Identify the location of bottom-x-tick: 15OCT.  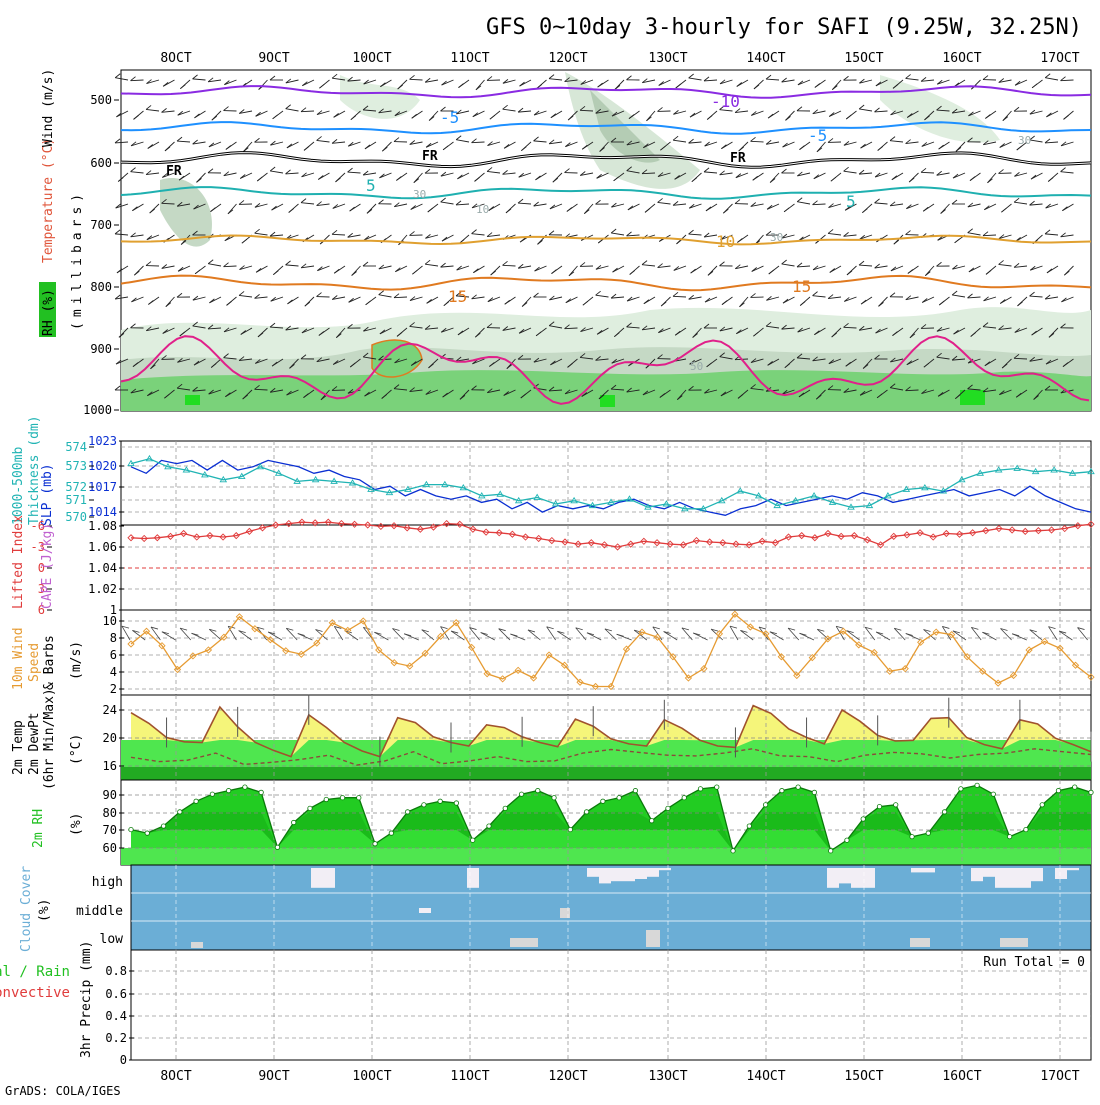
(863, 1076).